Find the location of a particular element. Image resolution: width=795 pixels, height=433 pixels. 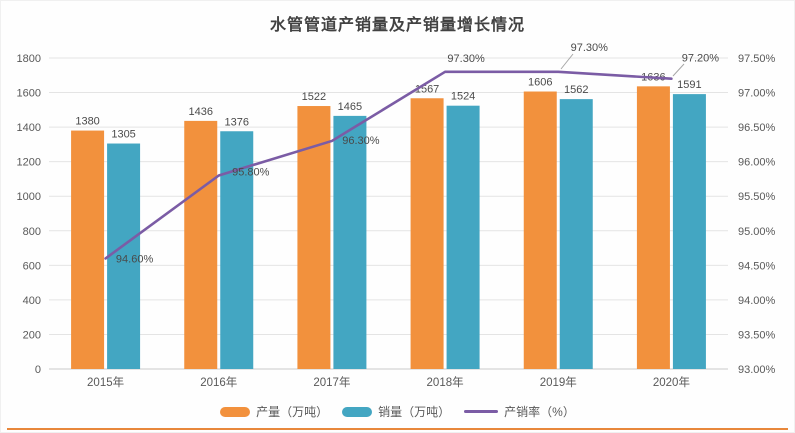

left-axis-tick-label: 1600 is located at coordinates (29, 94).